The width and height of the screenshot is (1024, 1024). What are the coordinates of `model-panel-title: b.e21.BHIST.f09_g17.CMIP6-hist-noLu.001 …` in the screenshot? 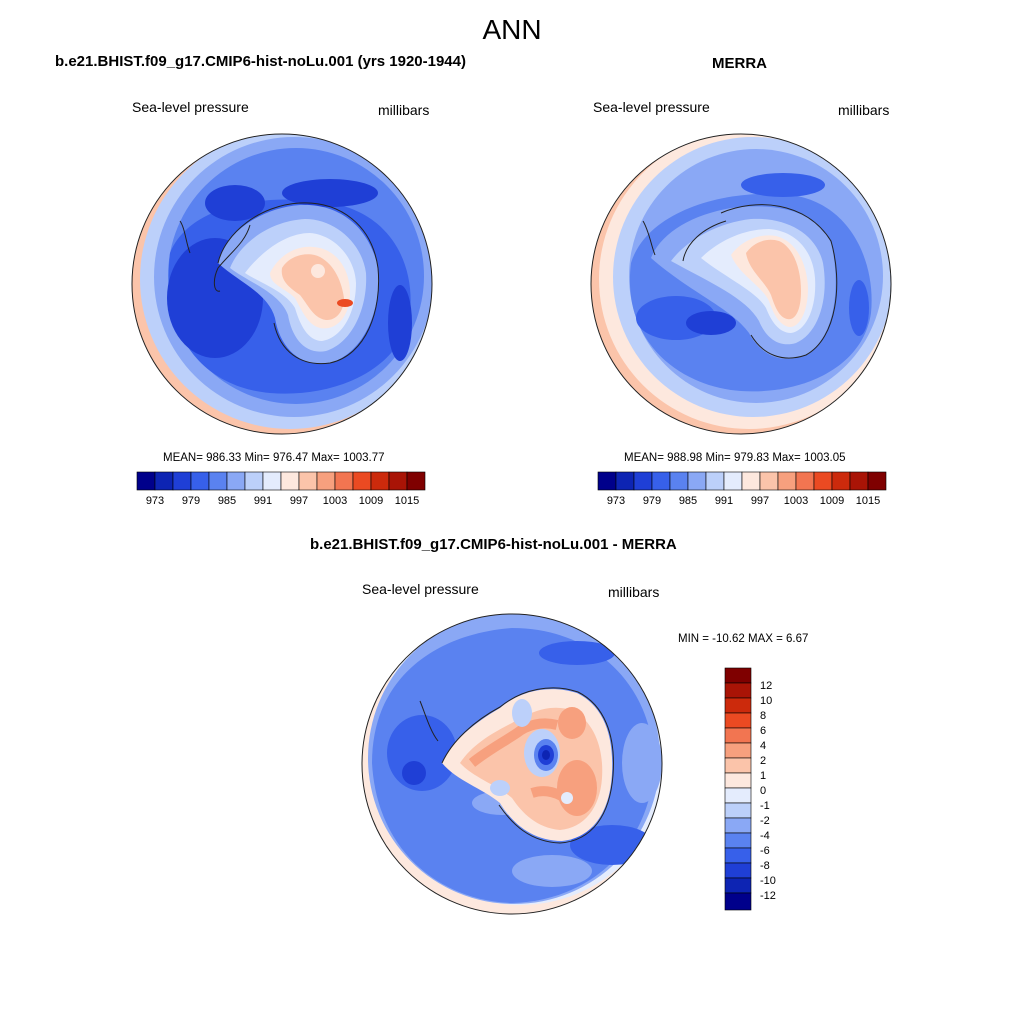 It's located at (260, 61).